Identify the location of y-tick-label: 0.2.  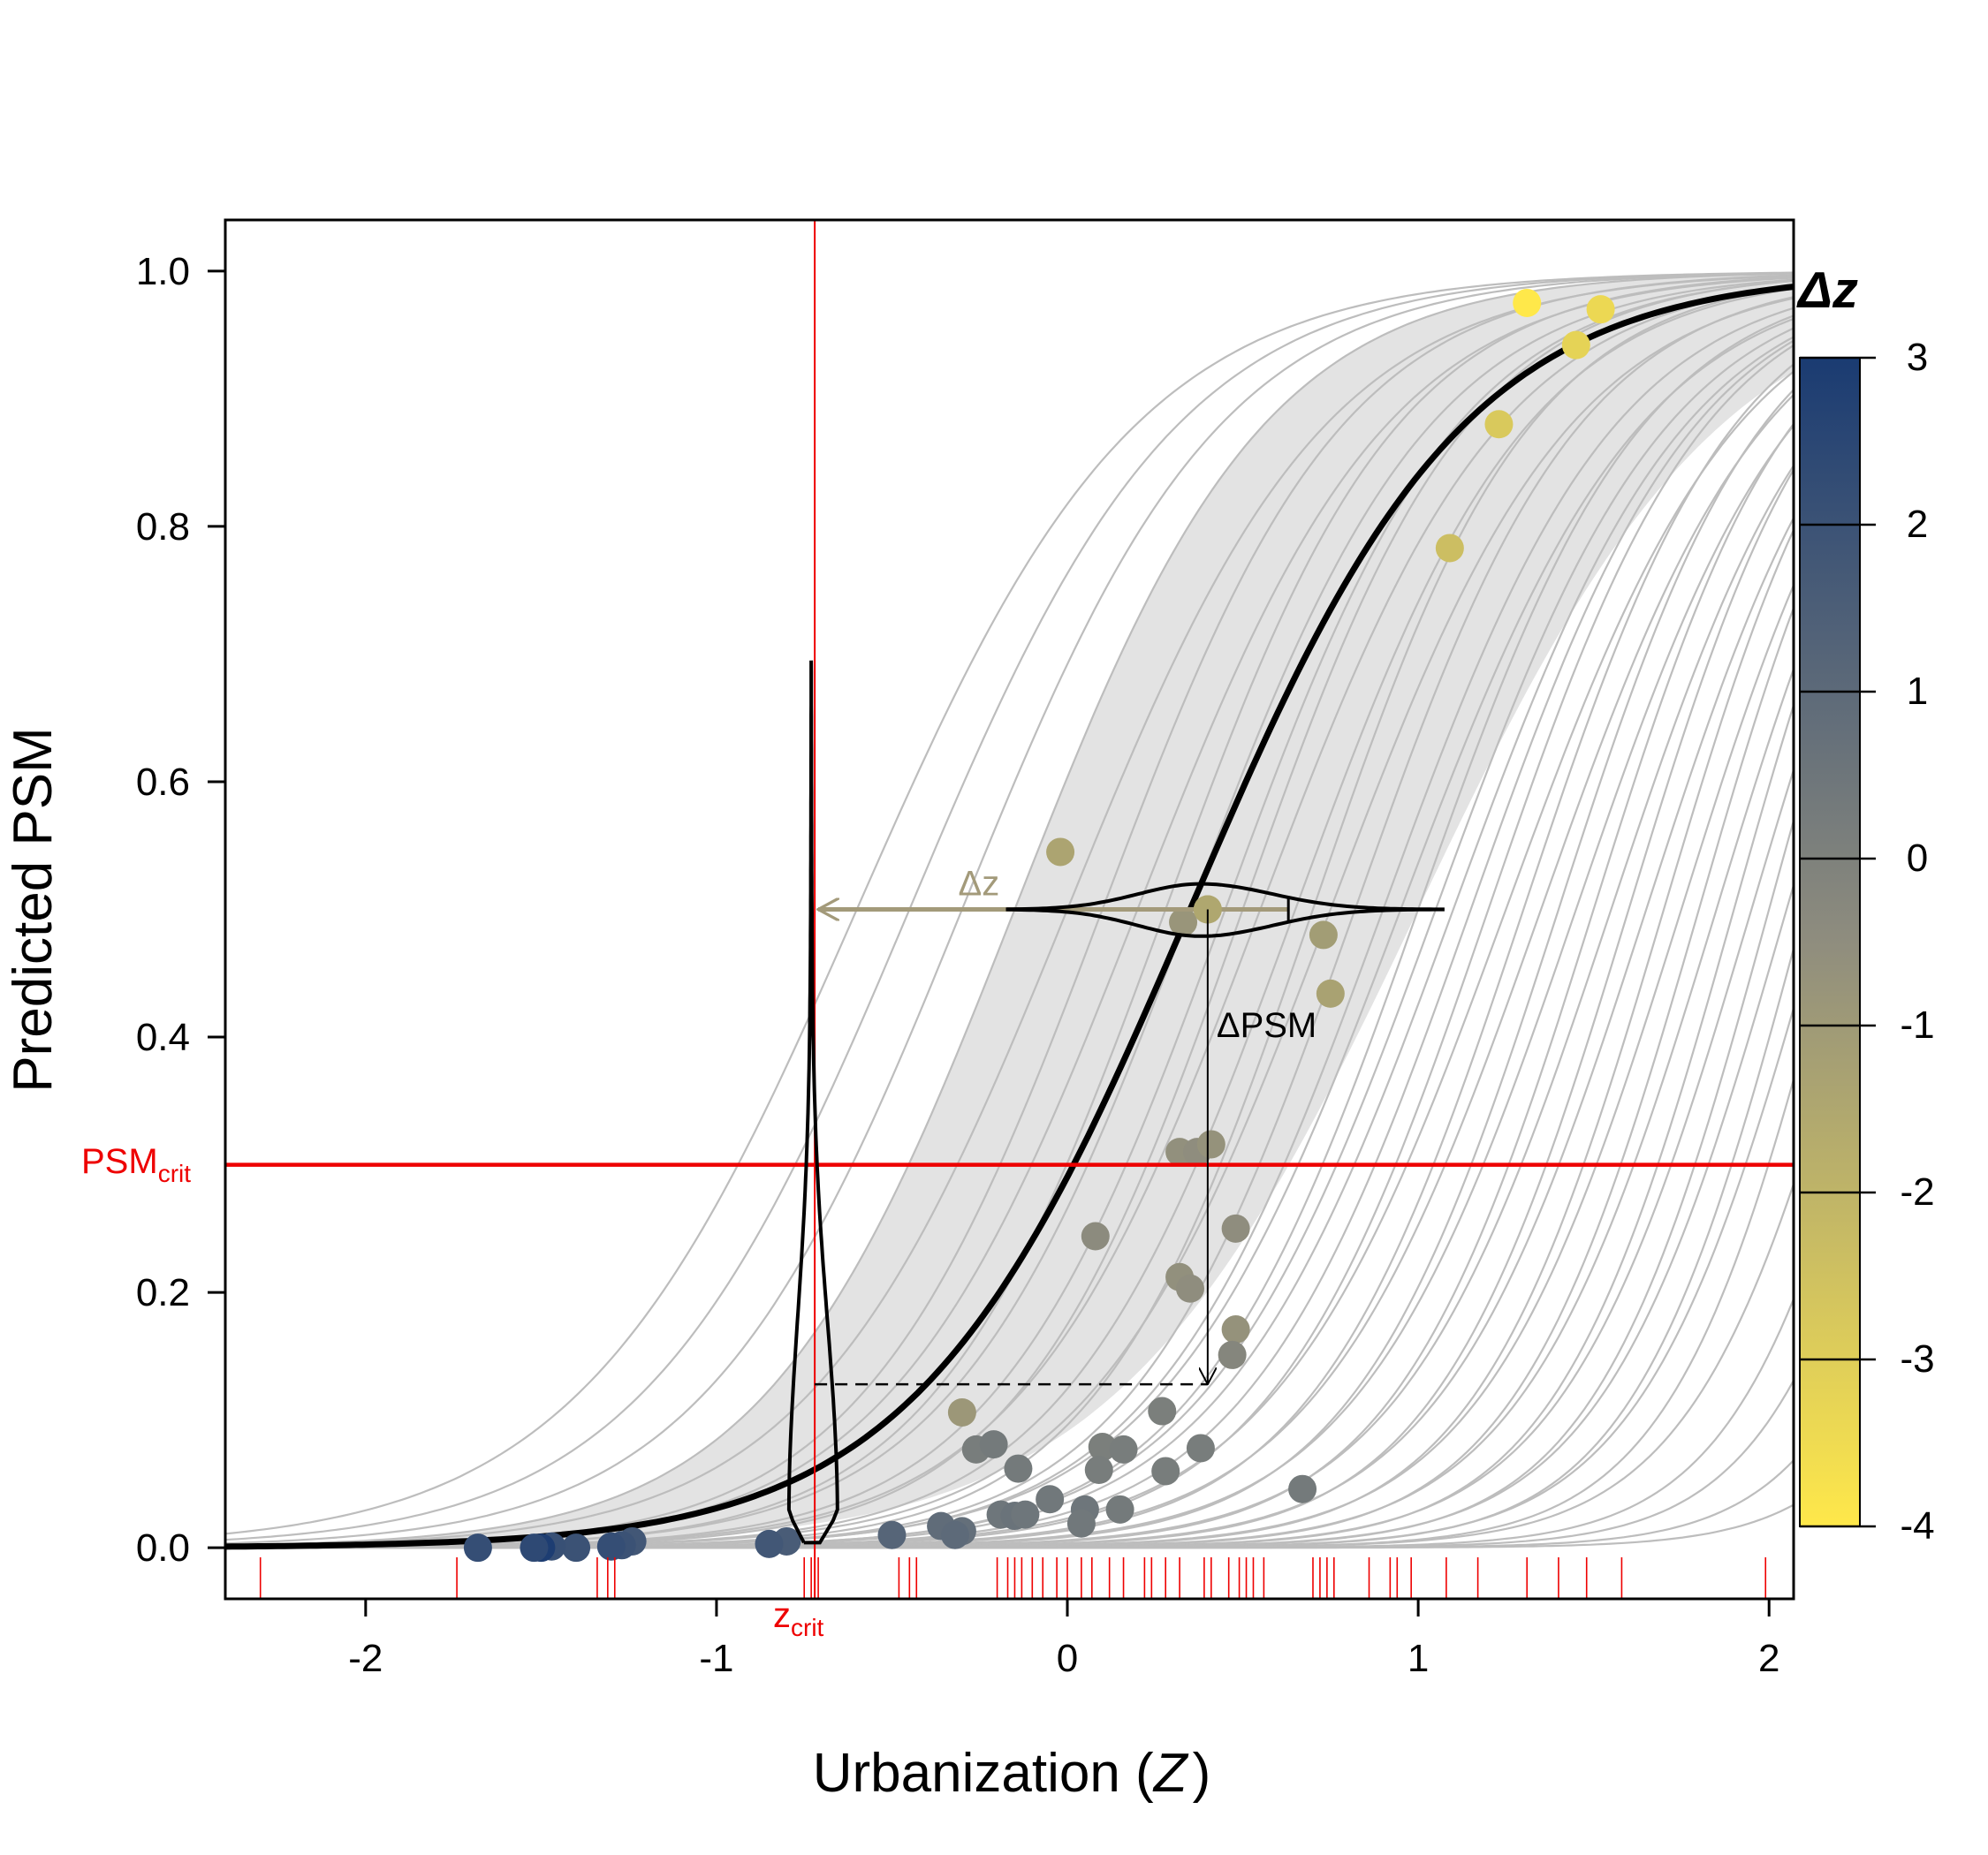
(163, 1292).